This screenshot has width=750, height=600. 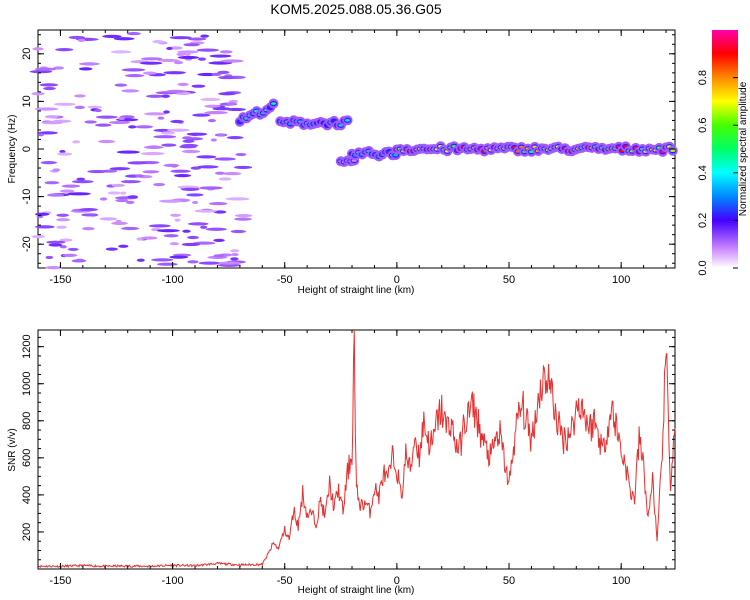 What do you see at coordinates (621, 280) in the screenshot?
I see `spectrogram-x-tick-label: 100` at bounding box center [621, 280].